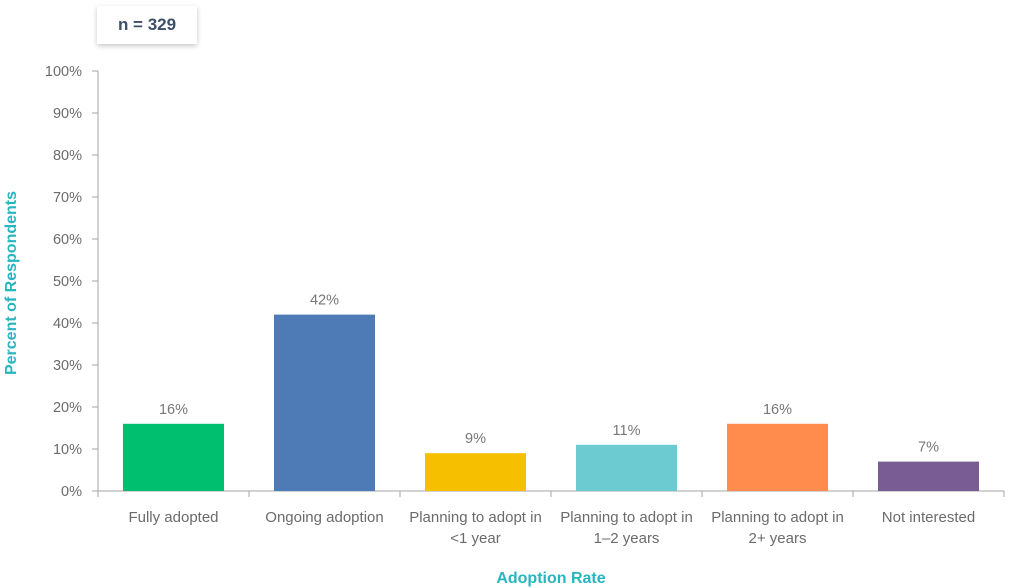  I want to click on y-tick-label: 40%, so click(67, 324).